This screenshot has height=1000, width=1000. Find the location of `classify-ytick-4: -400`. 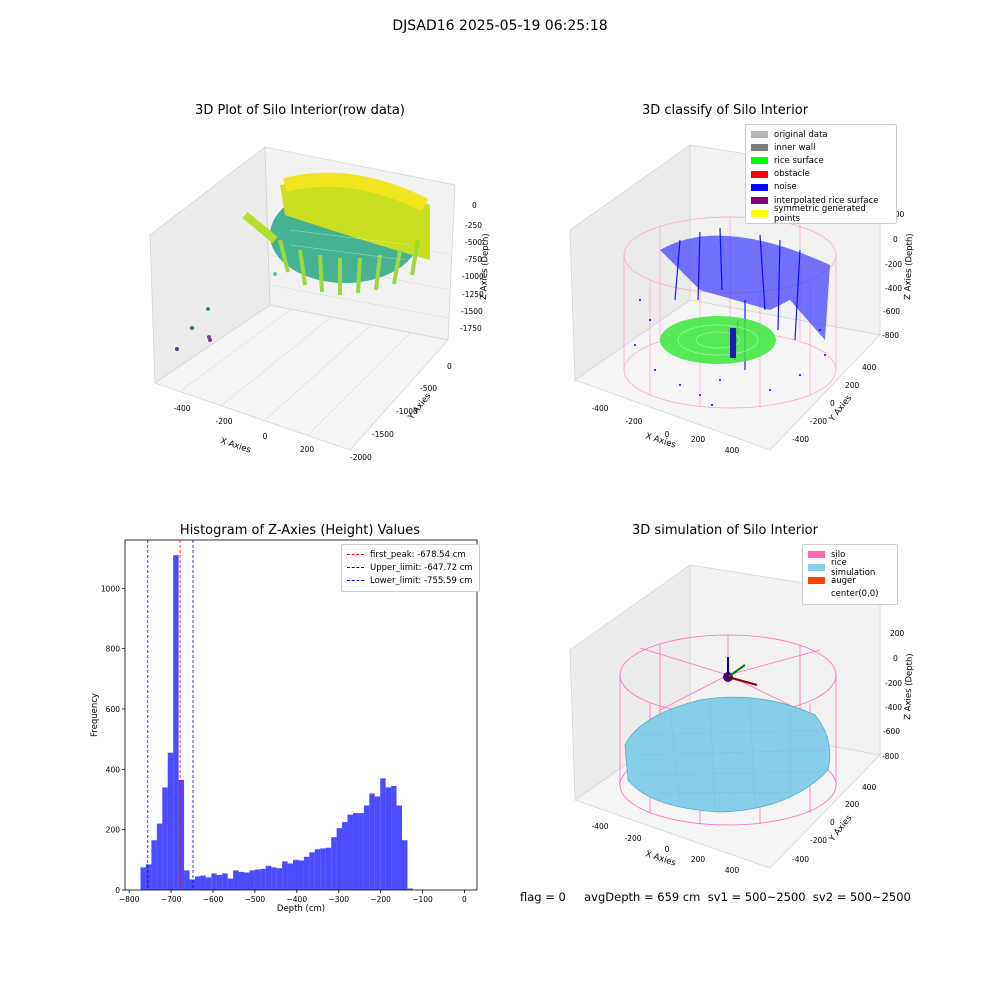

classify-ytick-4: -400 is located at coordinates (800, 439).